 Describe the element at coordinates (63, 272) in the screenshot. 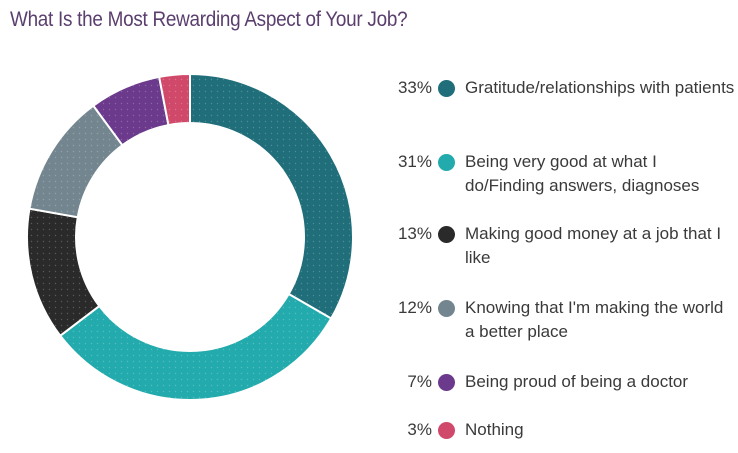

I see `donut-slice-3-texture` at that location.